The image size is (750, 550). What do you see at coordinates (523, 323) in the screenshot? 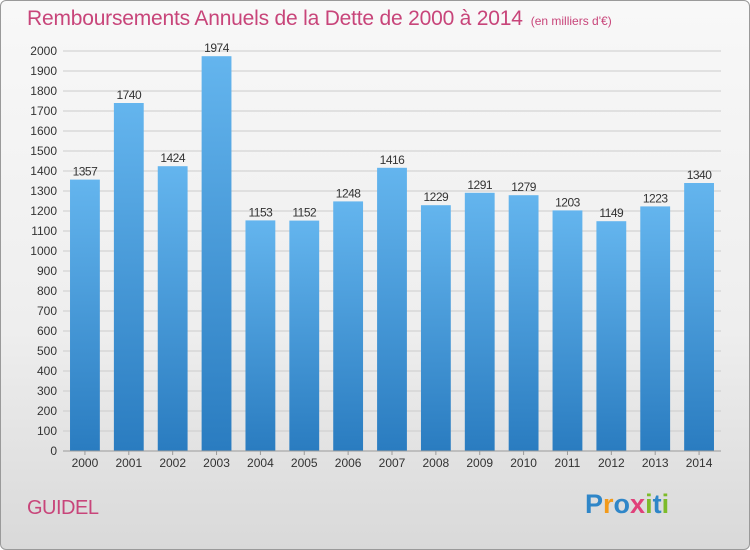
I see `bar-2010` at bounding box center [523, 323].